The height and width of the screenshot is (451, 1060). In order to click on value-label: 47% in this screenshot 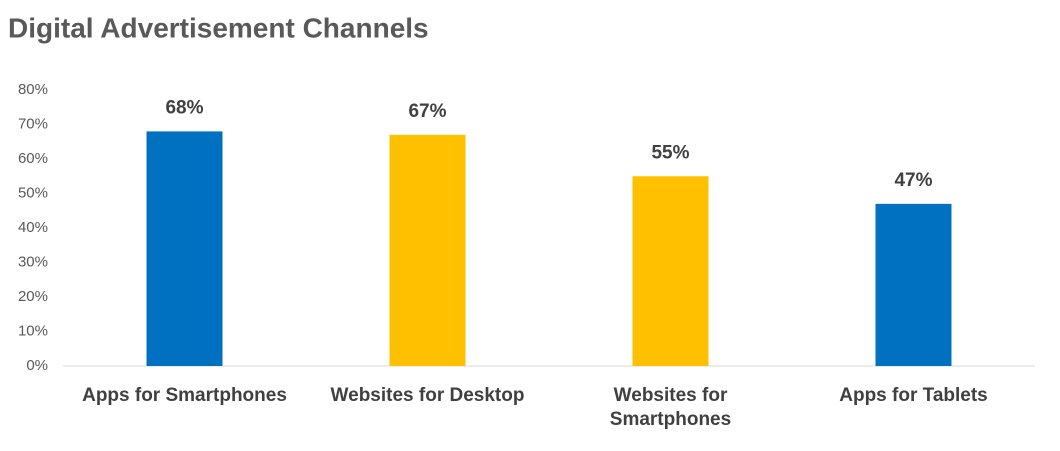, I will do `click(913, 180)`.